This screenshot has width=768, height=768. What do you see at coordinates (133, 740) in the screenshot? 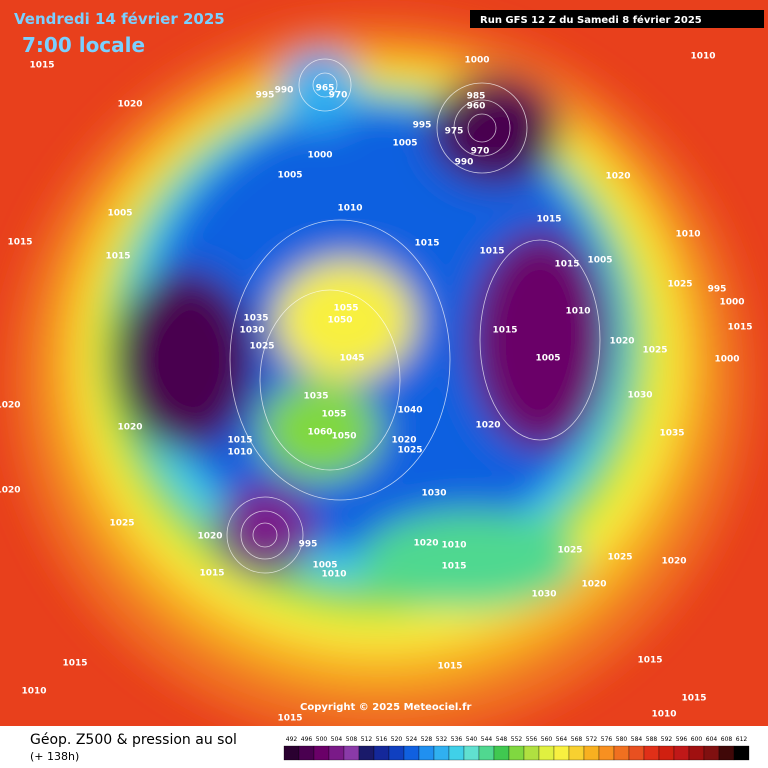
I see `legend-title: Géop. Z500 & pression au sol` at bounding box center [133, 740].